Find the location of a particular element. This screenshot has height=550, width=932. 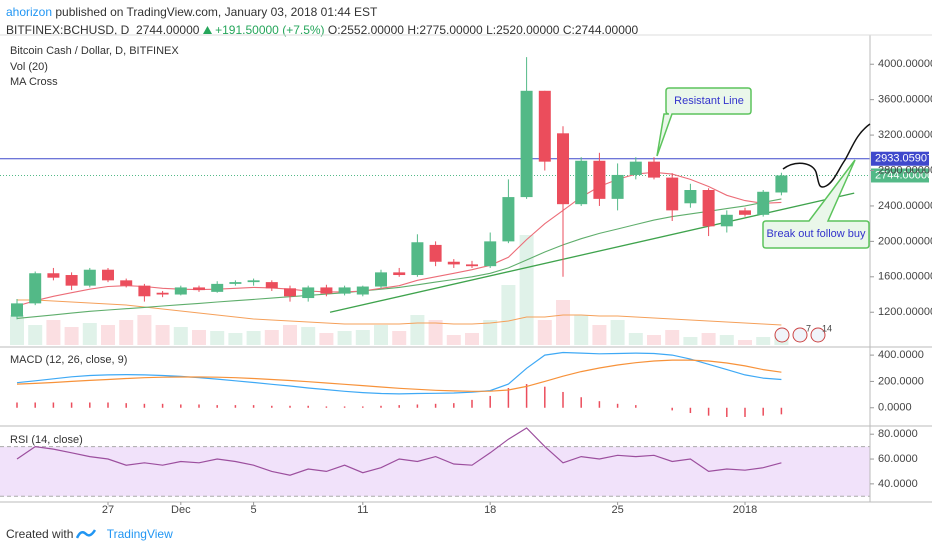

y-tick-label: 2000.00000 is located at coordinates (905, 241).